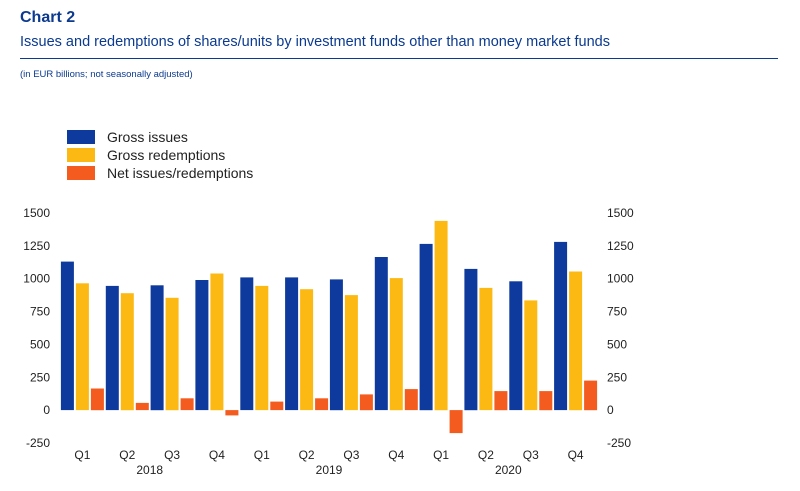 This screenshot has width=800, height=491. What do you see at coordinates (180, 173) in the screenshot?
I see `legend-label: Net issues/redemptions` at bounding box center [180, 173].